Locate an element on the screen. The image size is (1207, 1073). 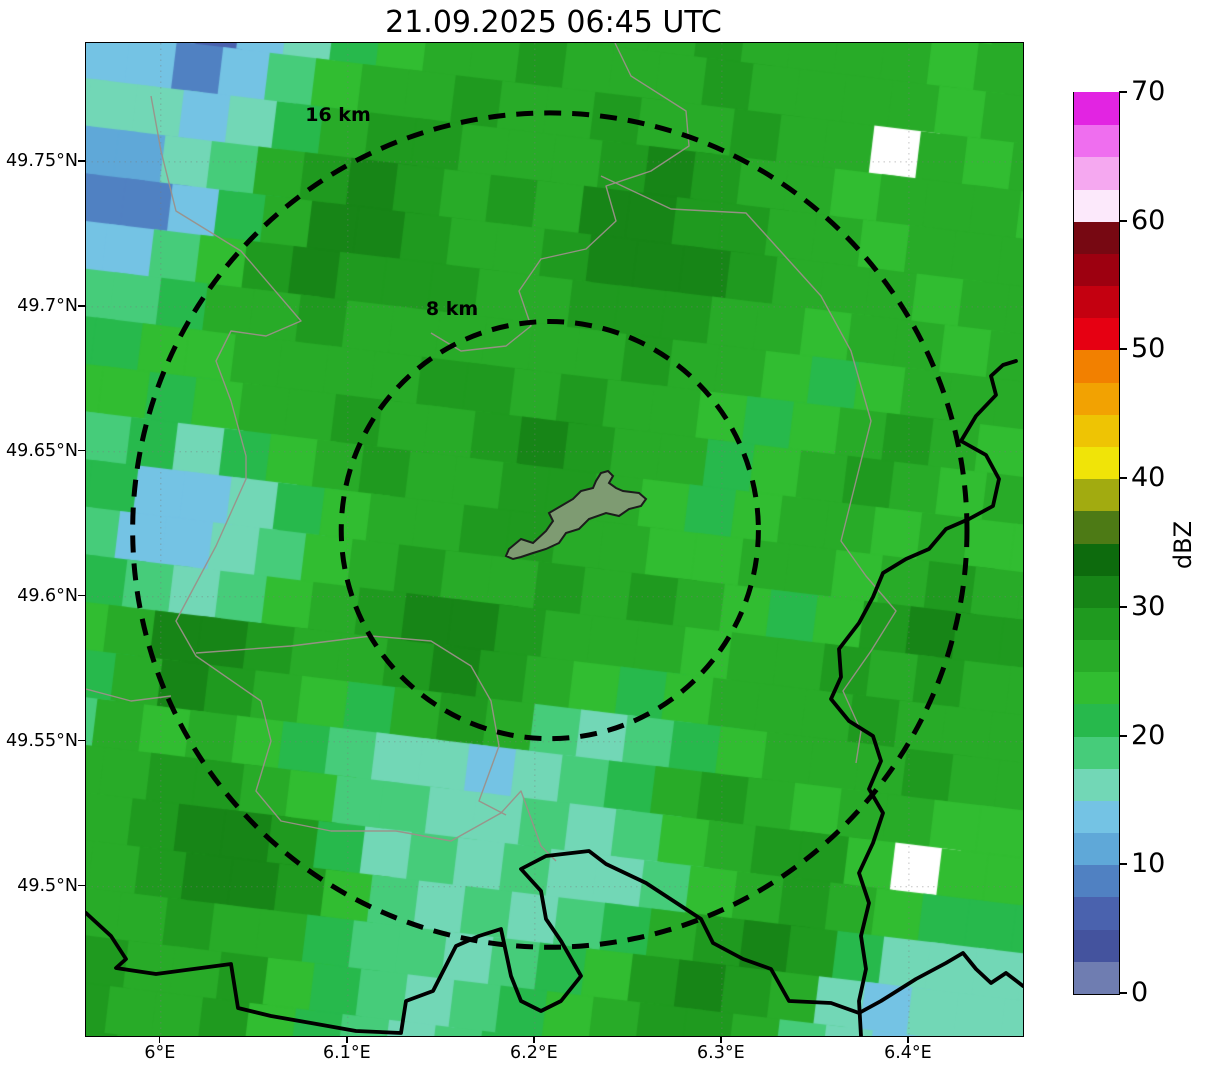
colorbar-tick-label: 70 is located at coordinates (1148, 91).